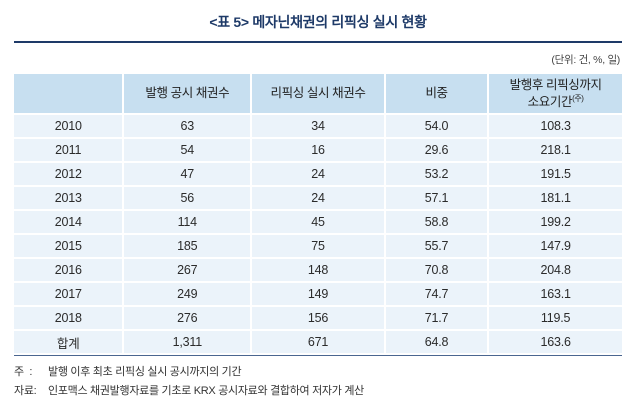  I want to click on cell-ratio: 53.2, so click(436, 174).